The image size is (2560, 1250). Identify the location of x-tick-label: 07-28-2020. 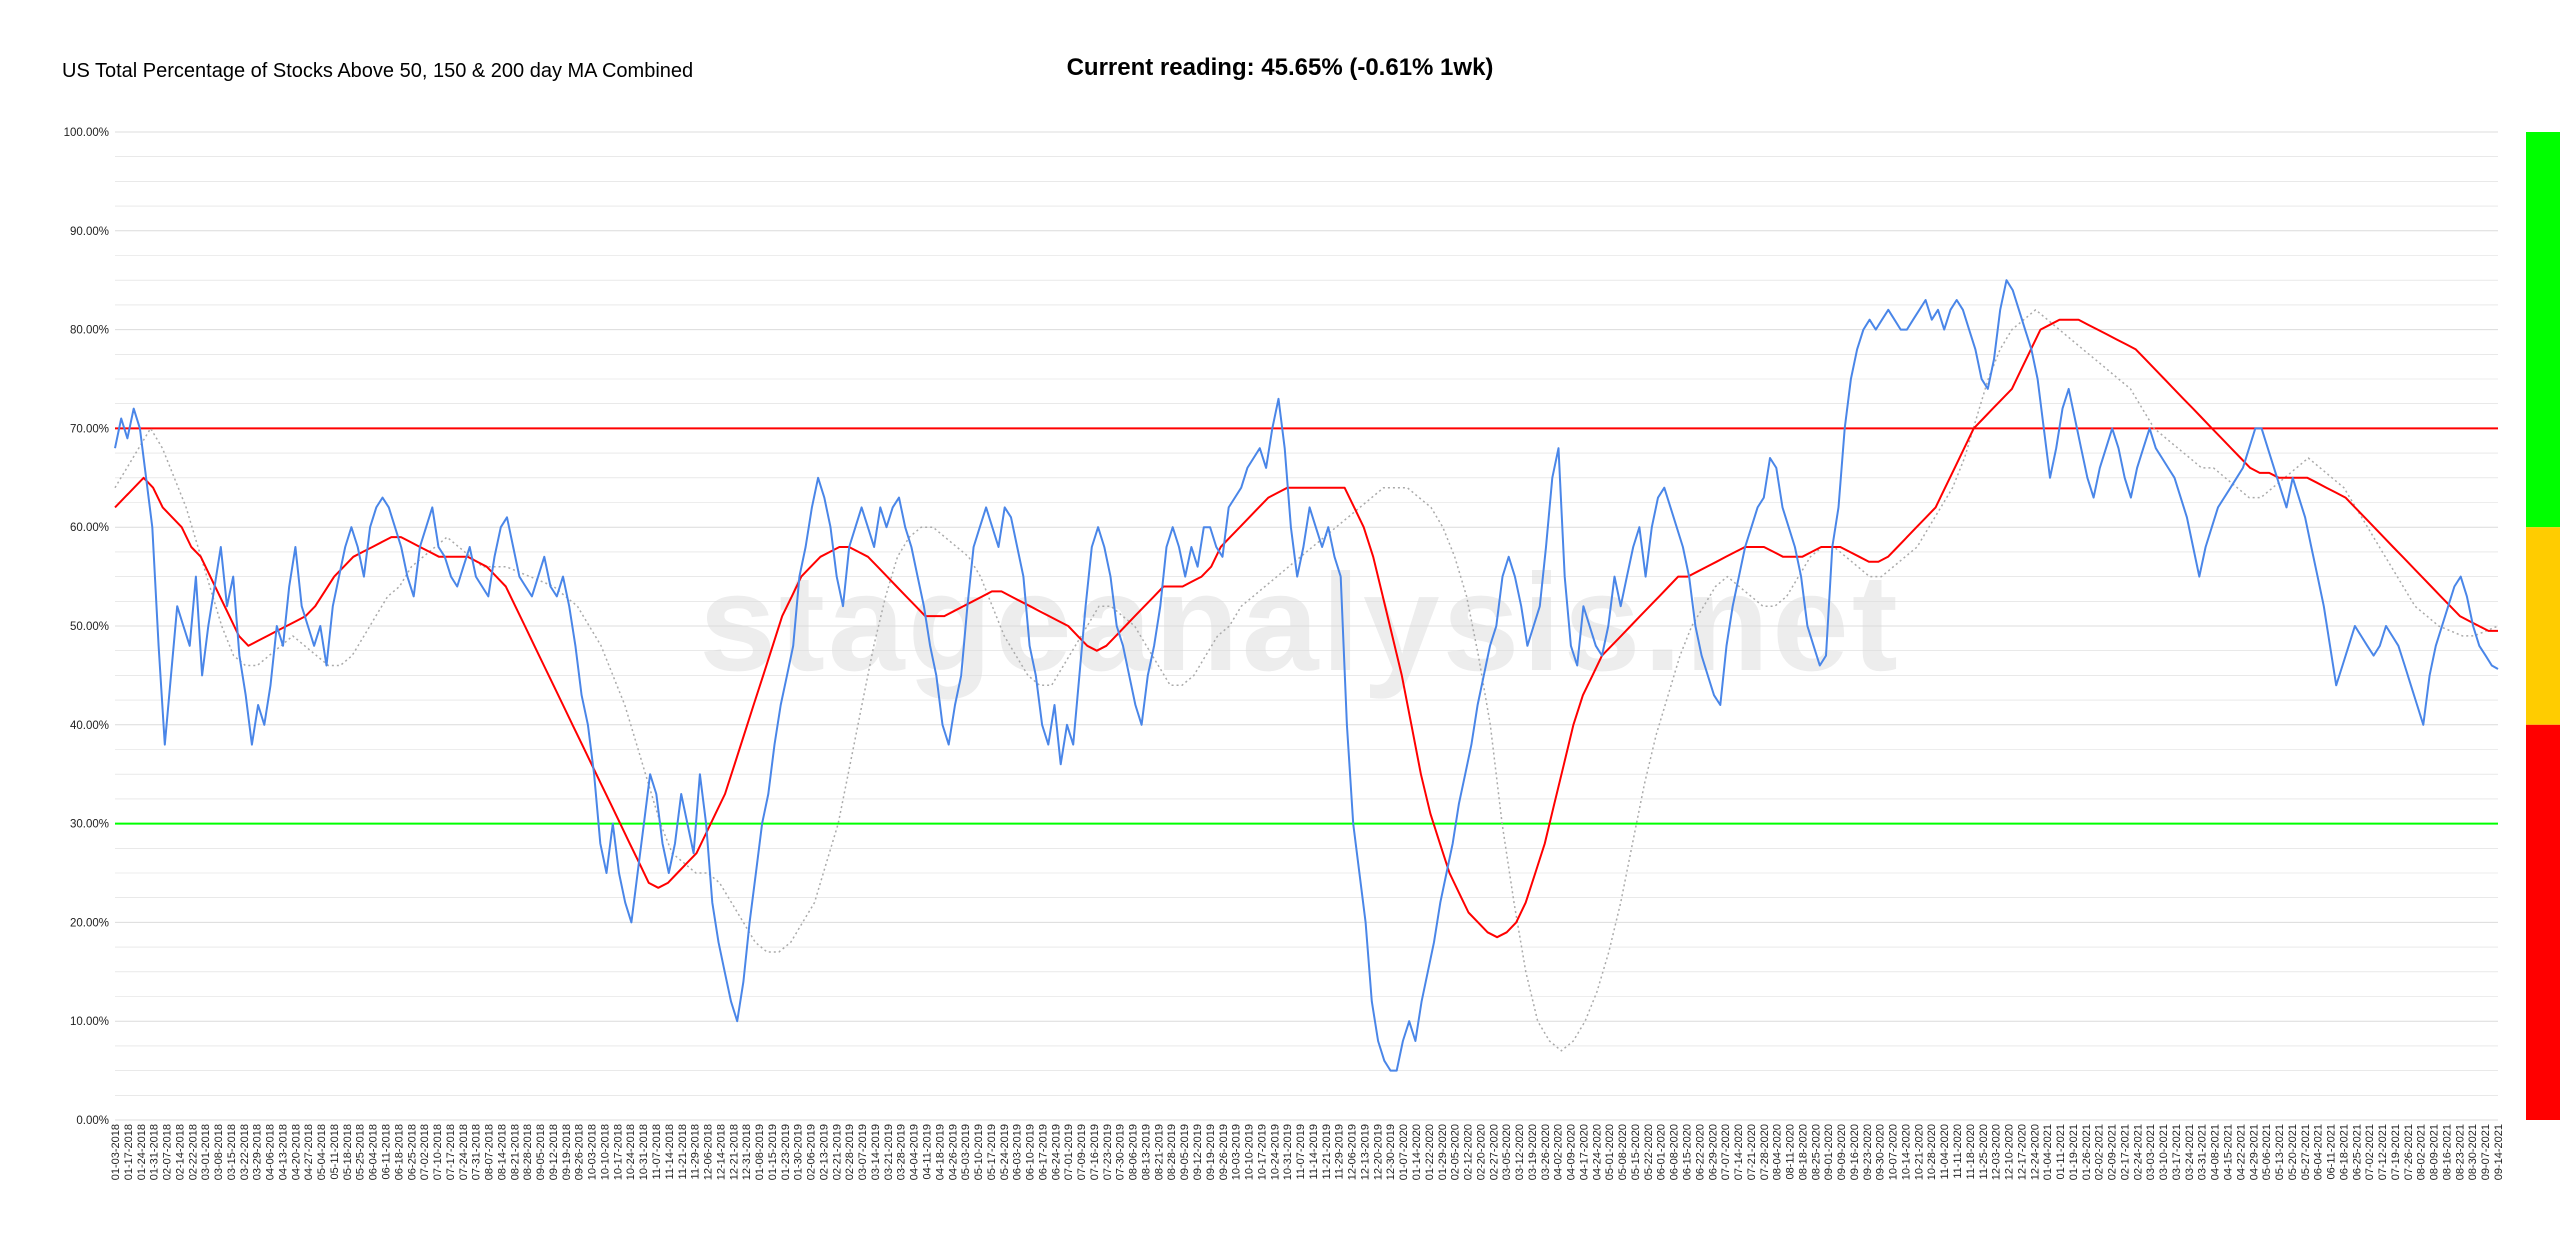
(1765, 1152).